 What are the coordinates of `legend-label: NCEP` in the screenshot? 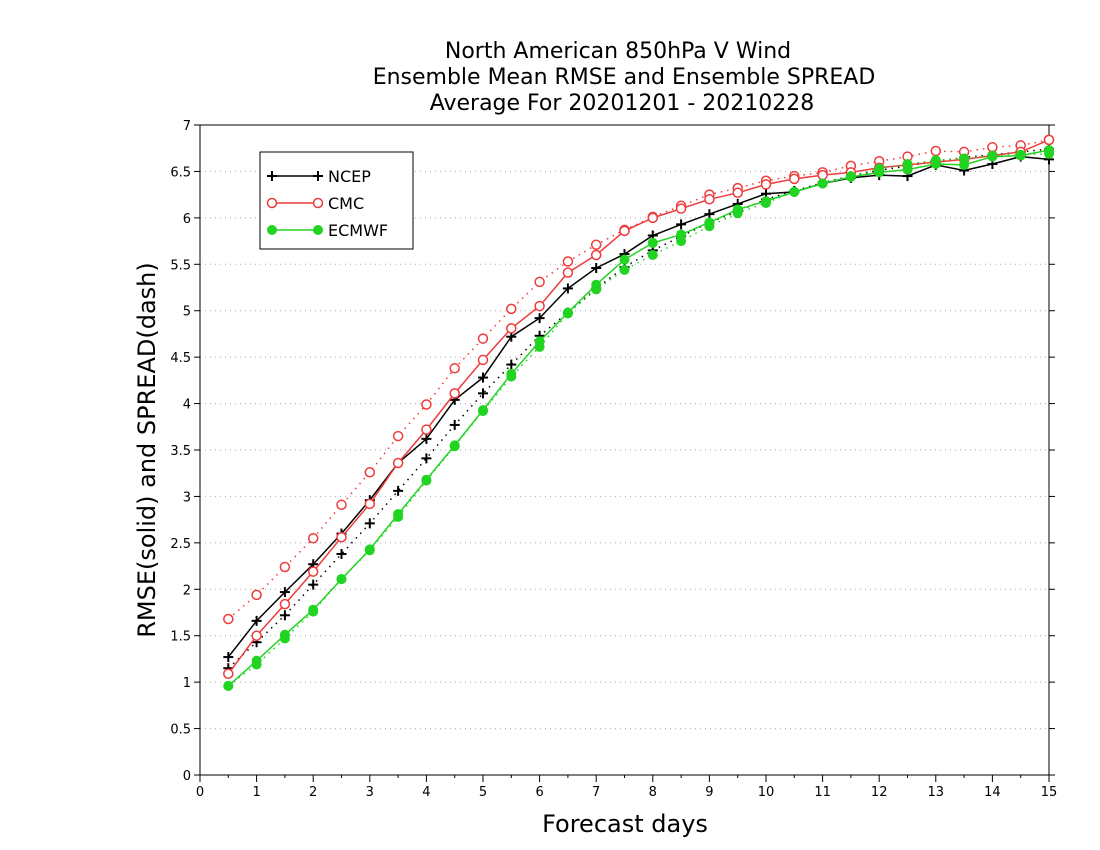 It's located at (349, 176).